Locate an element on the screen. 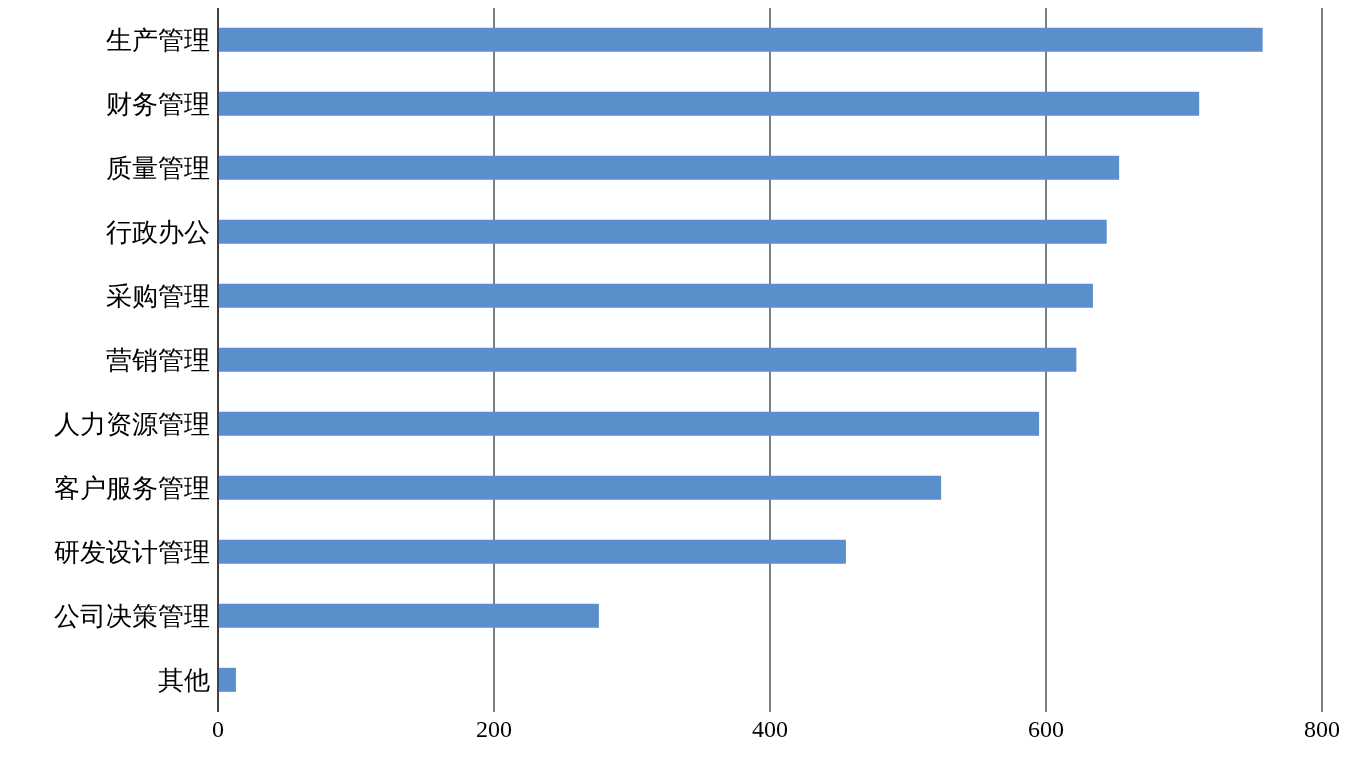 The width and height of the screenshot is (1351, 767). y-tick-label: 客户服务管理 is located at coordinates (132, 489).